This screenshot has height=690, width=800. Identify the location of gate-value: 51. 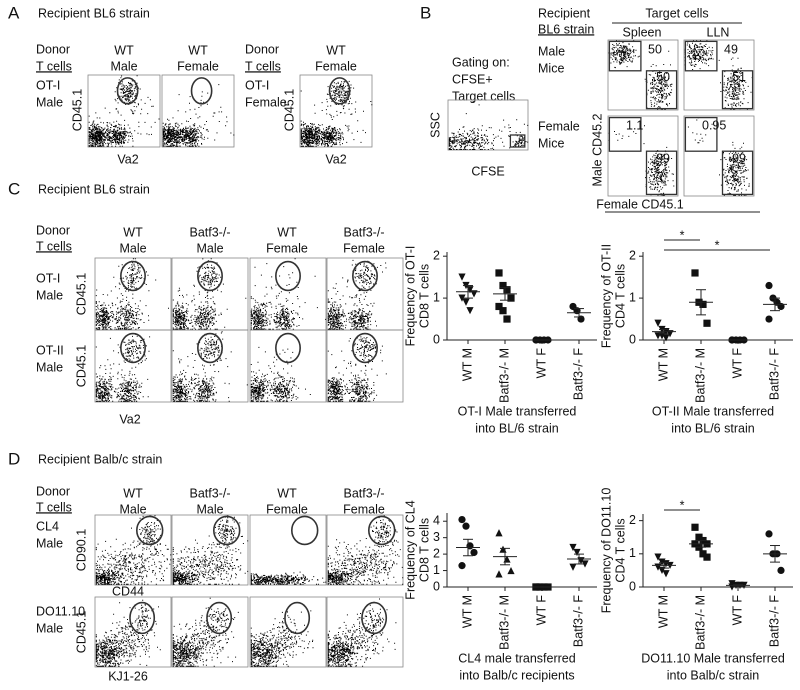
(739, 77).